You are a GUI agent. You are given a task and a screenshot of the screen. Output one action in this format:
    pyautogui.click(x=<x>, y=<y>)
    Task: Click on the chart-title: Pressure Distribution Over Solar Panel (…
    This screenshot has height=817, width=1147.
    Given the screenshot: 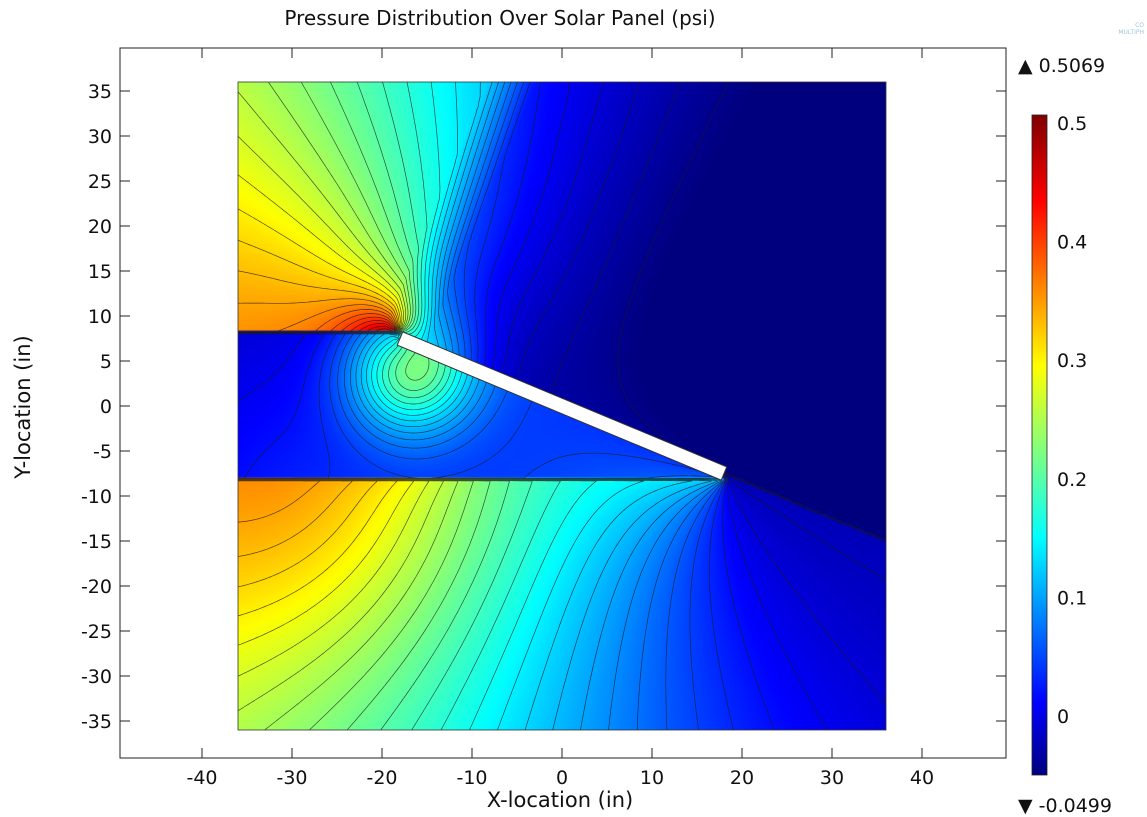 What is the action you would take?
    pyautogui.click(x=500, y=18)
    